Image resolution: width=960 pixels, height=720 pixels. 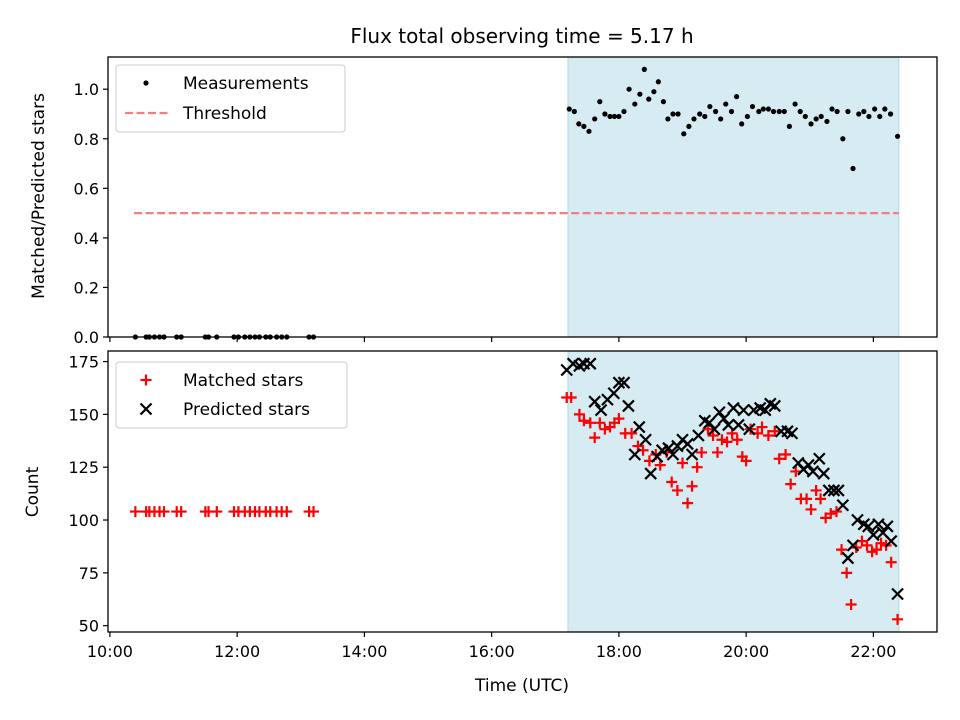 What do you see at coordinates (83, 362) in the screenshot?
I see `bottom-y-tick-label: 175` at bounding box center [83, 362].